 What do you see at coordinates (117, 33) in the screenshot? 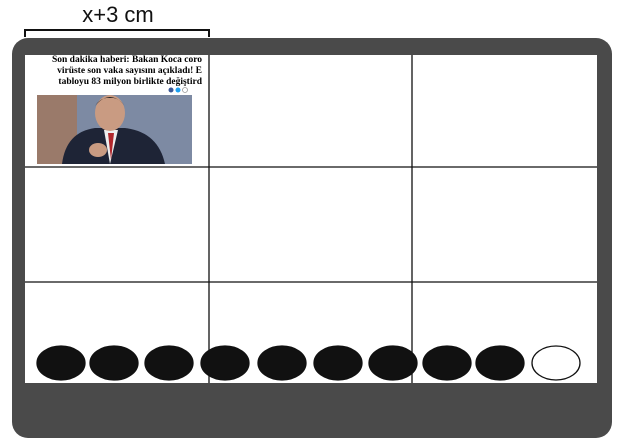
I see `dimension-bracket` at bounding box center [117, 33].